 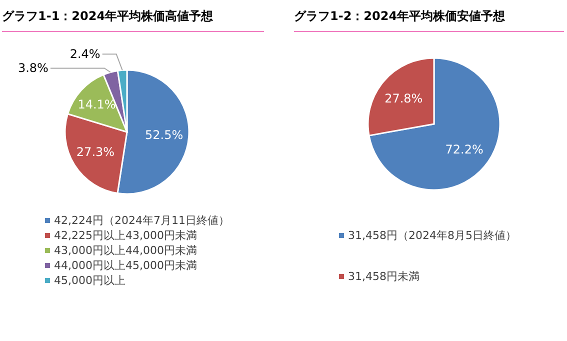 I want to click on legend-label: 44,000円以上45,000円未満, so click(x=125, y=265).